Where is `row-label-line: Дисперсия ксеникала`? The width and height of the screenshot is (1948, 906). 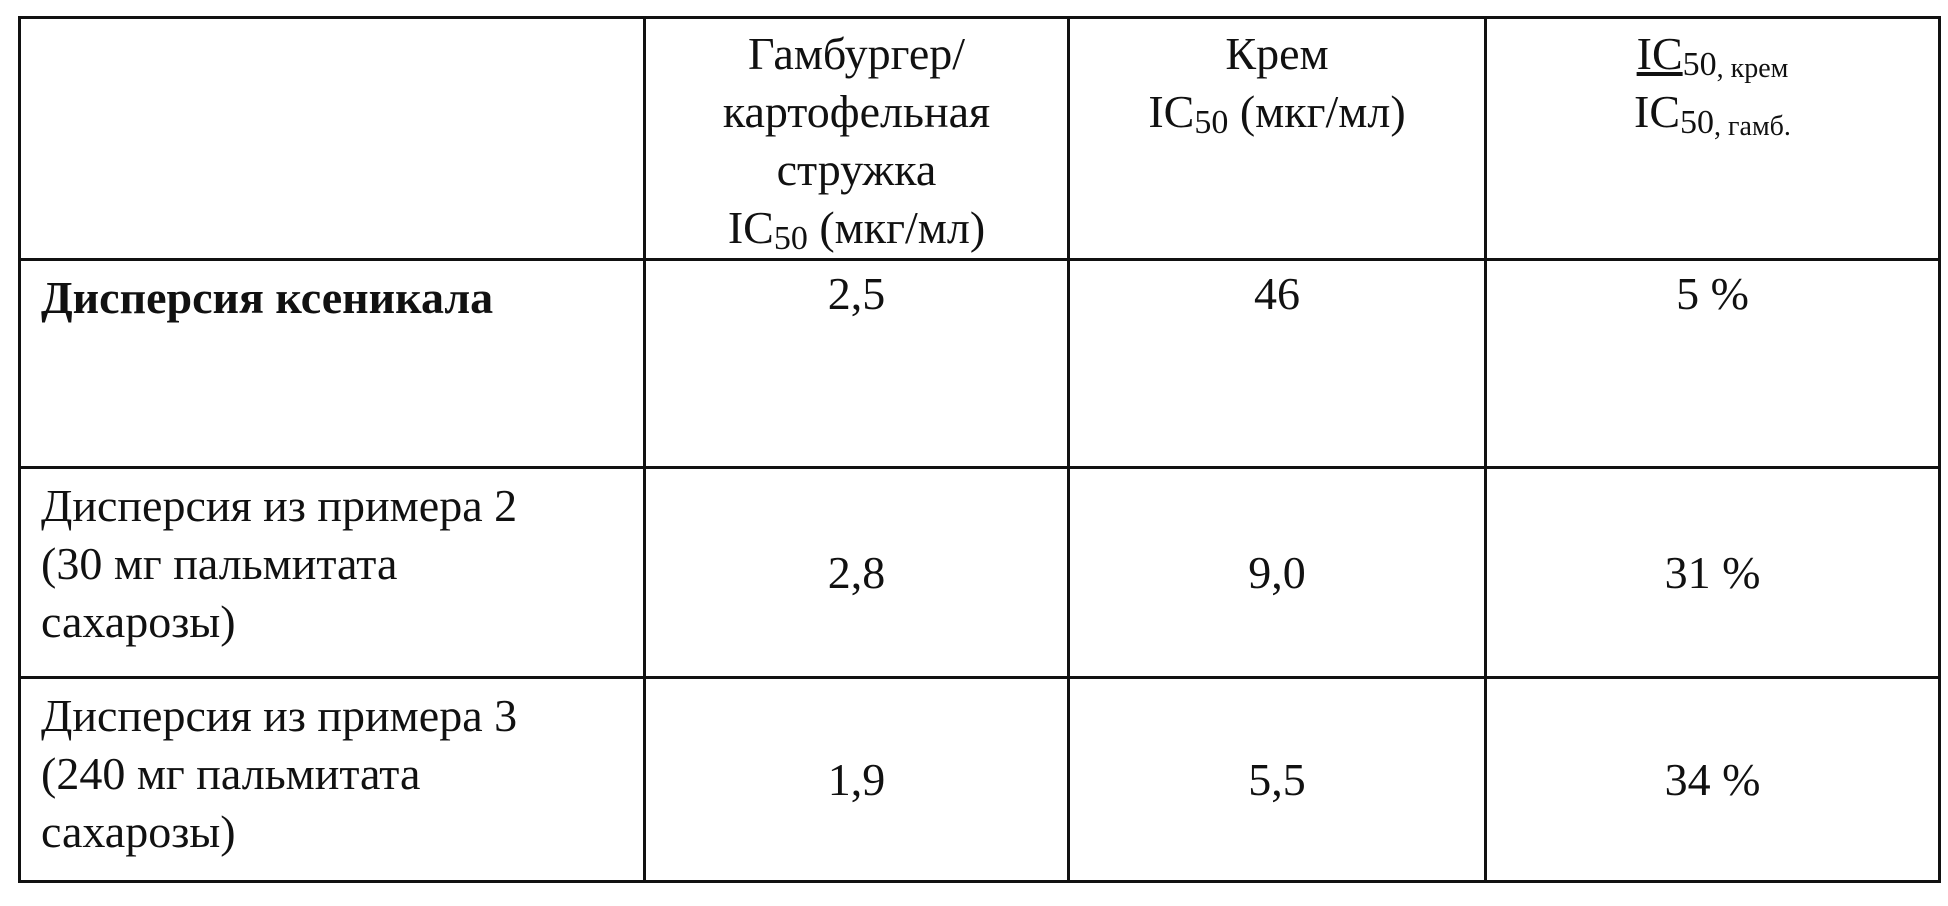 row-label-line: Дисперсия ксеникала is located at coordinates (342, 298).